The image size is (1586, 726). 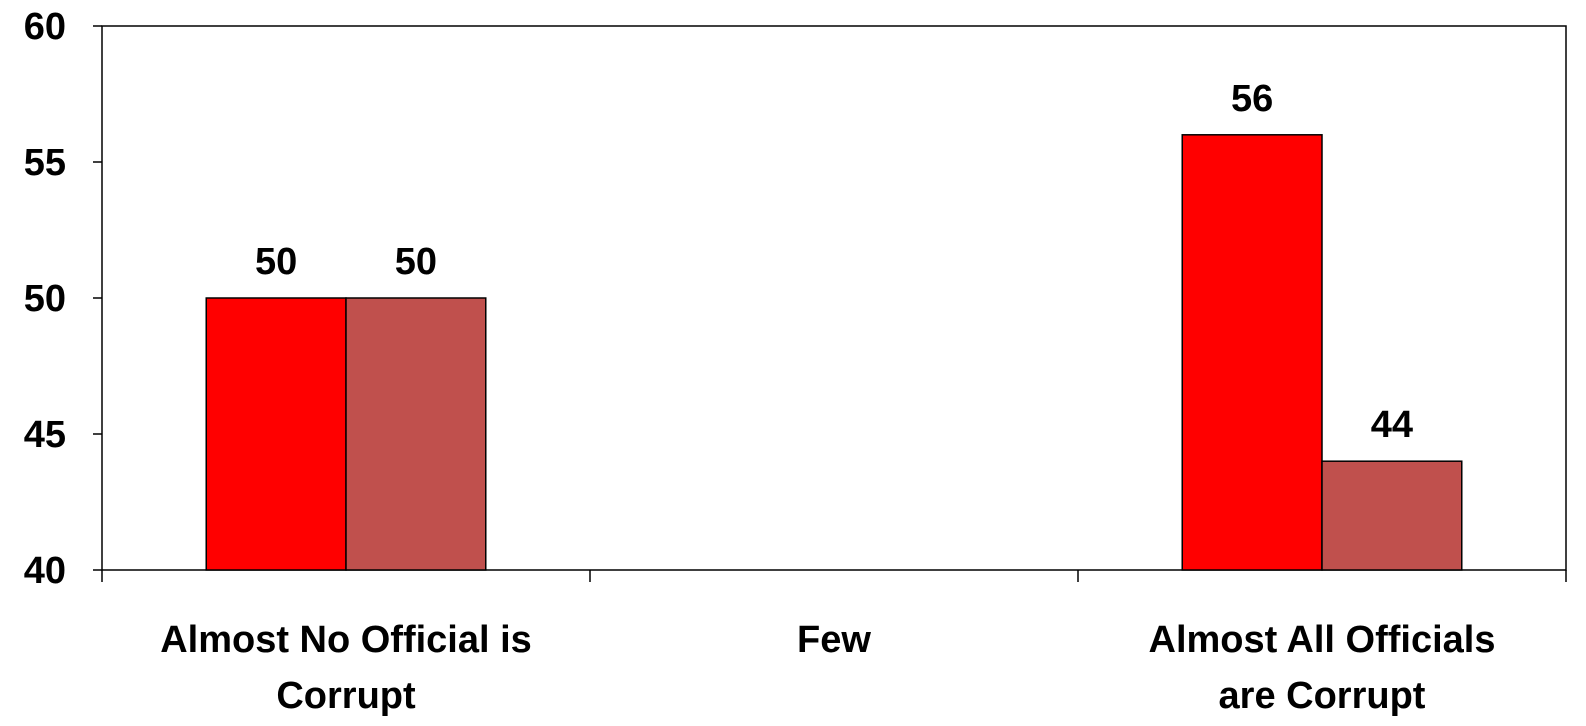 I want to click on bar-value-label: 44, so click(x=1392, y=425).